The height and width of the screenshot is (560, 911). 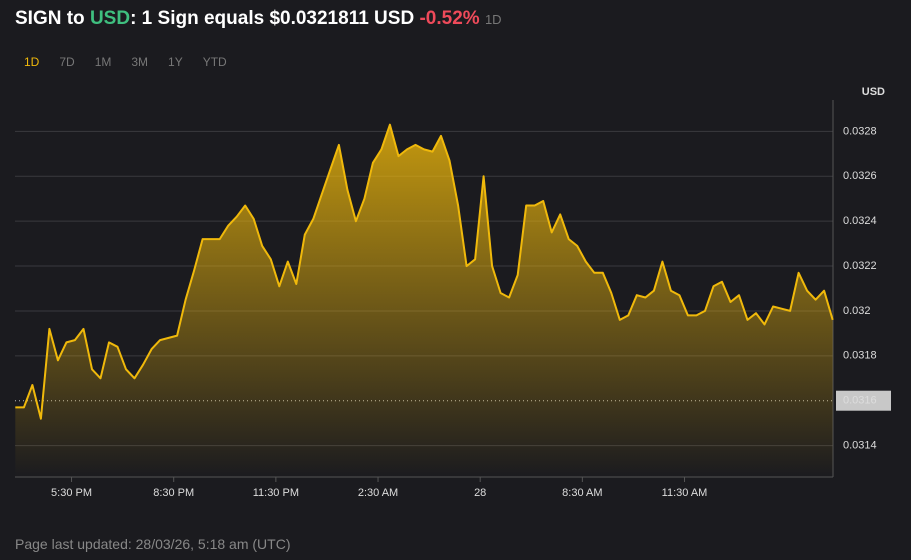 I want to click on y-tick-label: 0.0328, so click(x=860, y=131).